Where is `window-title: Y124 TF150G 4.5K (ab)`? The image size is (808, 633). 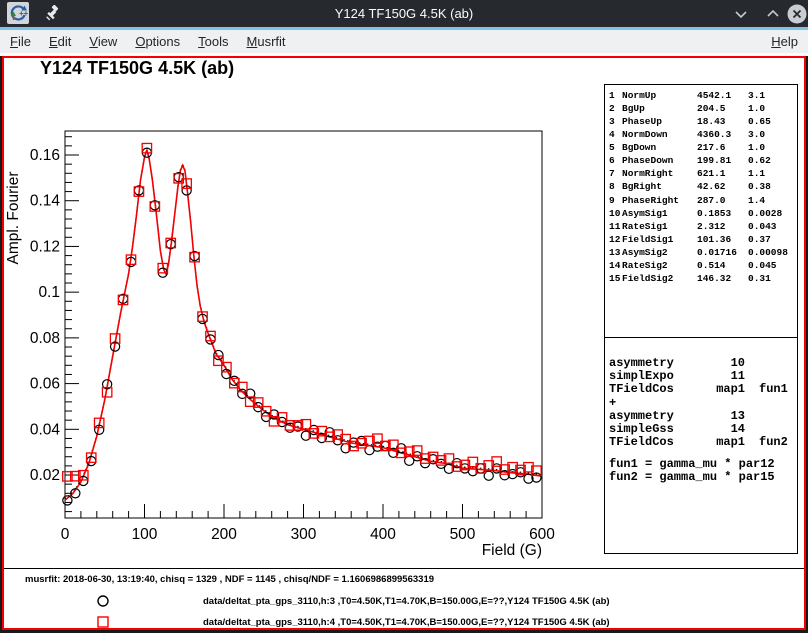
window-title: Y124 TF150G 4.5K (ab) is located at coordinates (404, 13).